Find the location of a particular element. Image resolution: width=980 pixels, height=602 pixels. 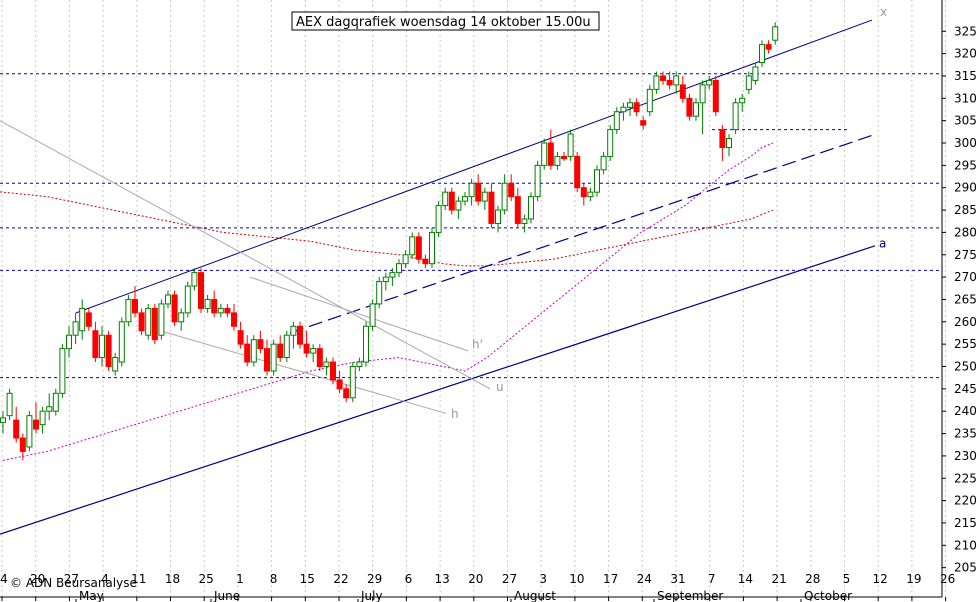

y-tick-label: 260 is located at coordinates (965, 322).